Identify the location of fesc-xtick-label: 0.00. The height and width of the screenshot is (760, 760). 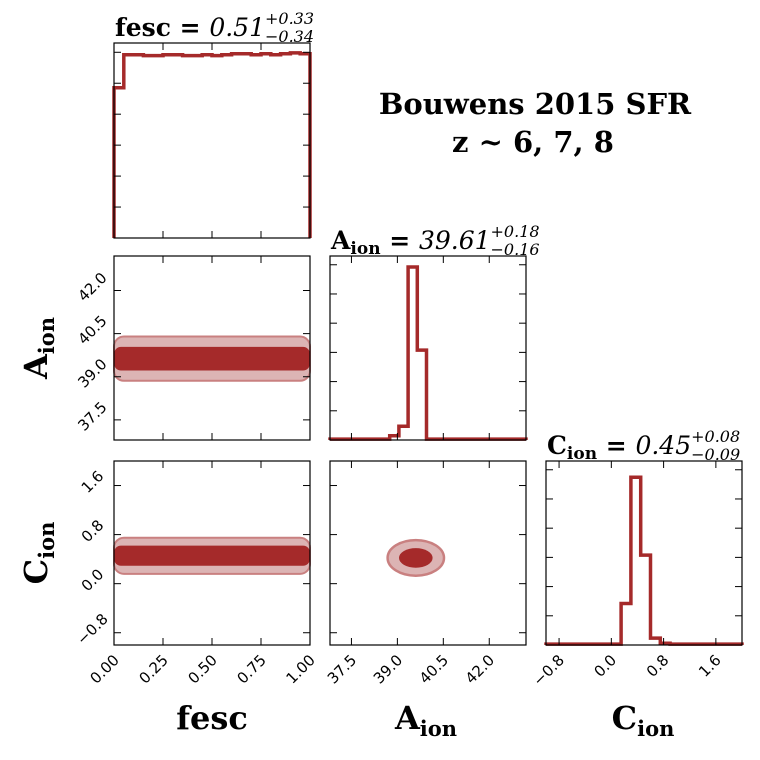
(104, 669).